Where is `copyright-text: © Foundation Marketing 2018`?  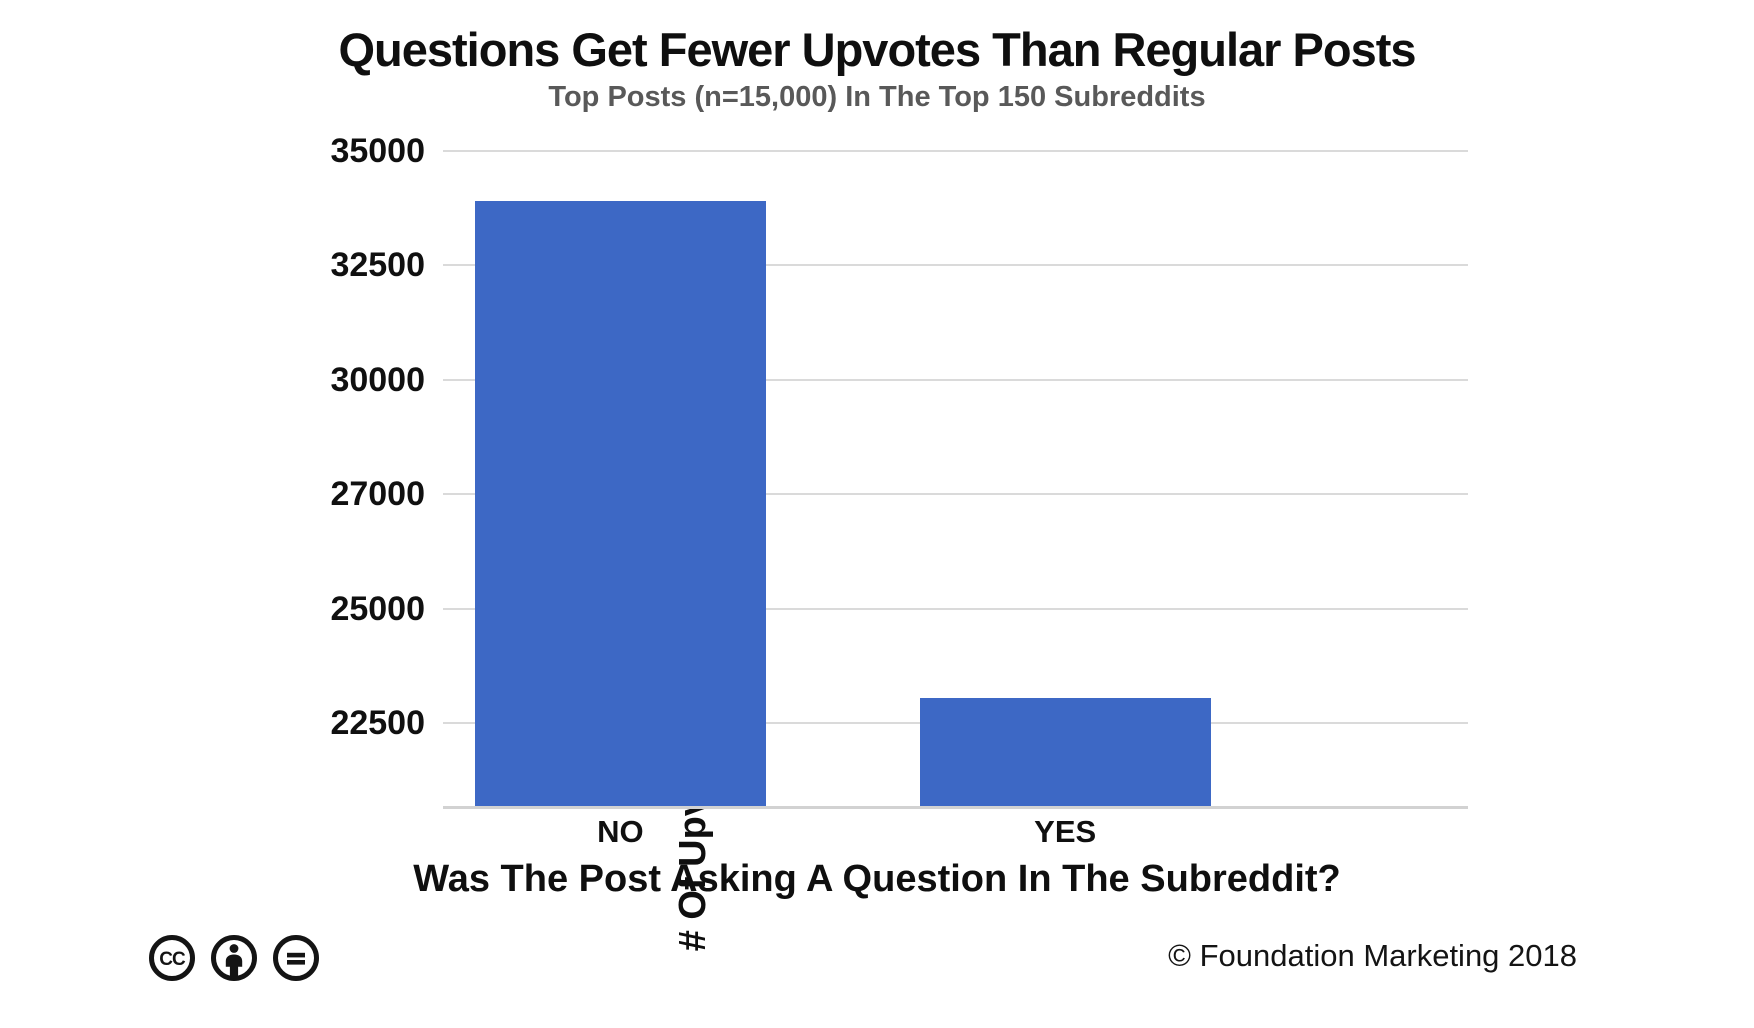
copyright-text: © Foundation Marketing 2018 is located at coordinates (1372, 955).